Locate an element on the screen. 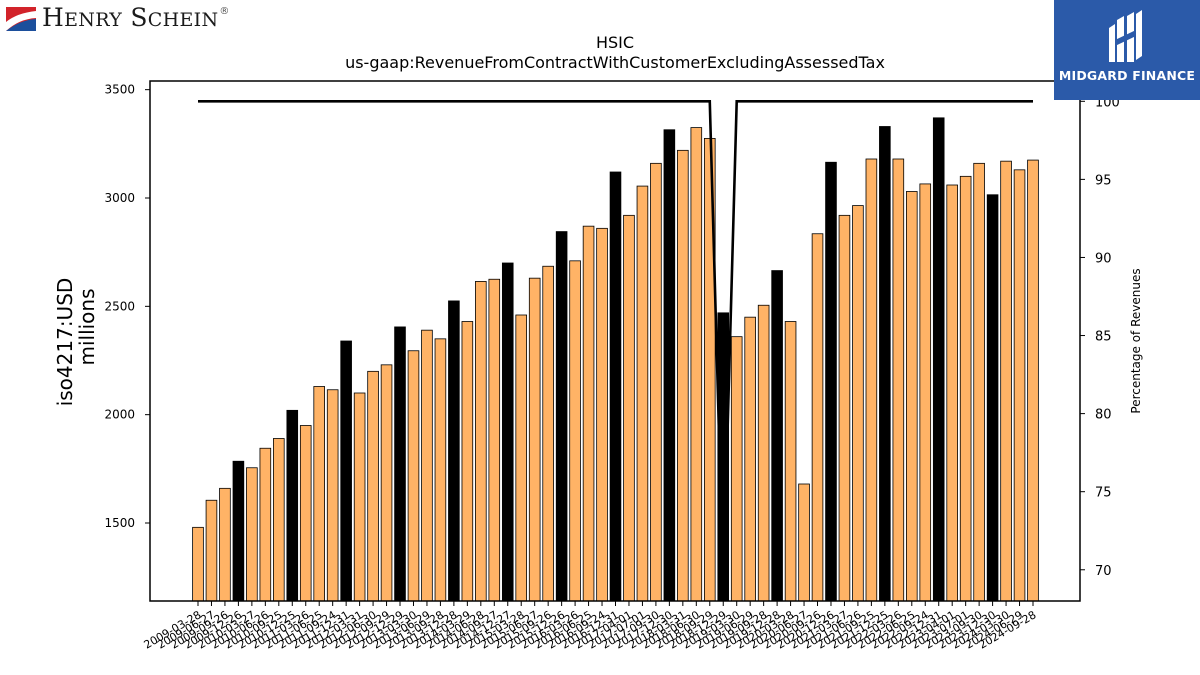 Image resolution: width=1200 pixels, height=675 pixels. henry-schein-logo: HENRY SCHEIN ® is located at coordinates (117, 19).